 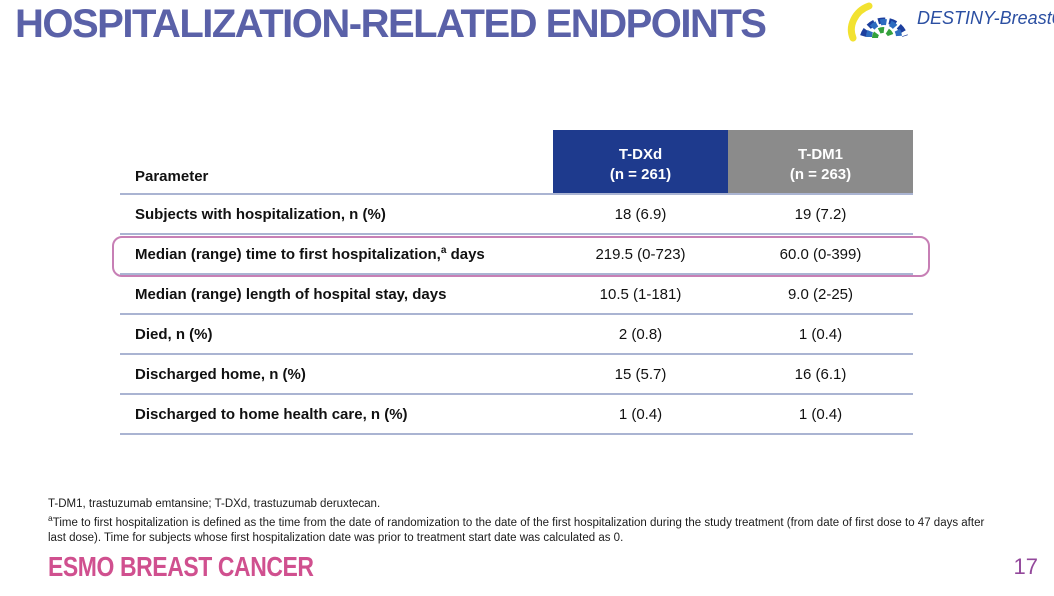 What do you see at coordinates (1025, 566) in the screenshot?
I see `page-number: 17` at bounding box center [1025, 566].